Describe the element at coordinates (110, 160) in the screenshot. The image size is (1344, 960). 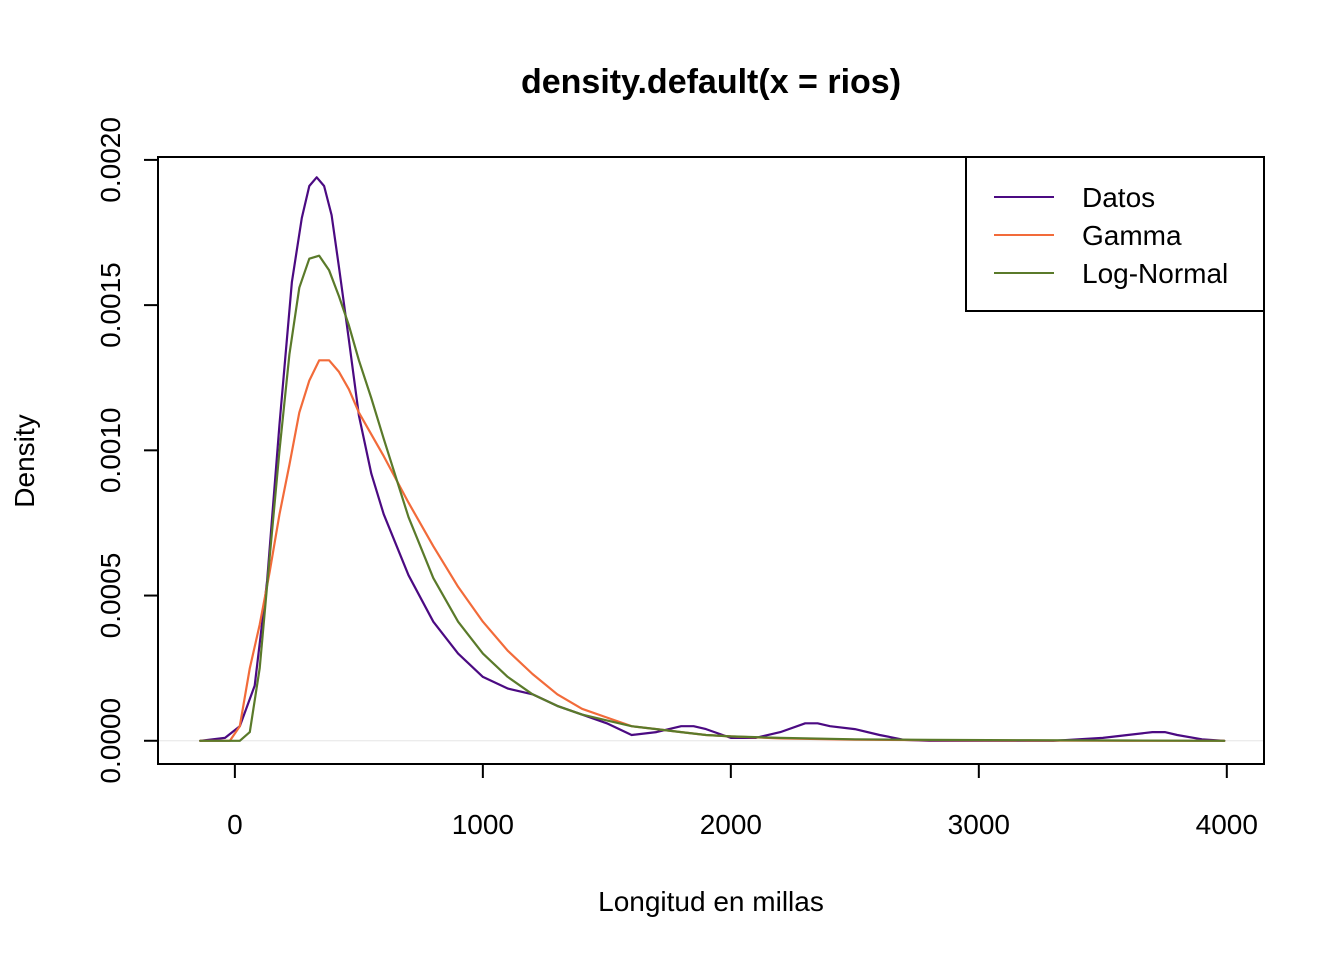
I see `y-tick-label: 0.0020` at that location.